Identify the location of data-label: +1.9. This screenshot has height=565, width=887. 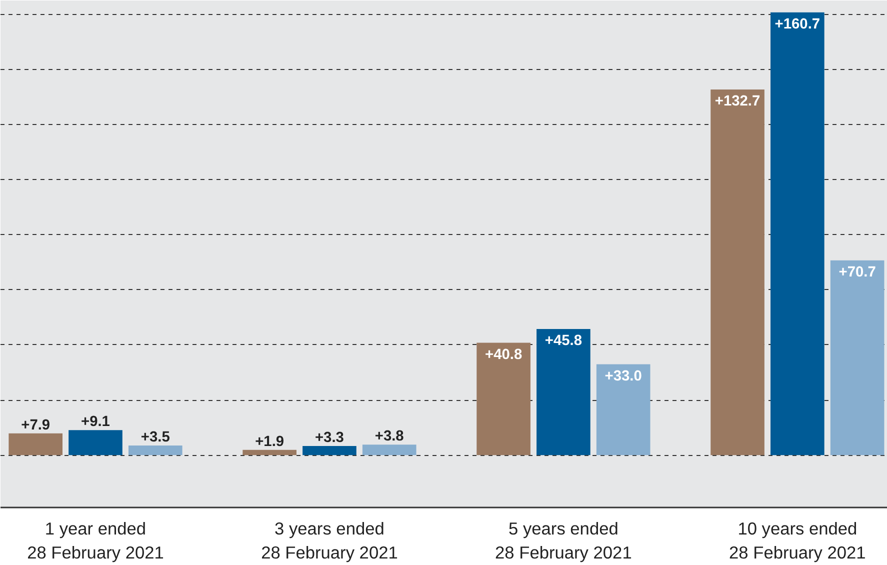
(269, 442).